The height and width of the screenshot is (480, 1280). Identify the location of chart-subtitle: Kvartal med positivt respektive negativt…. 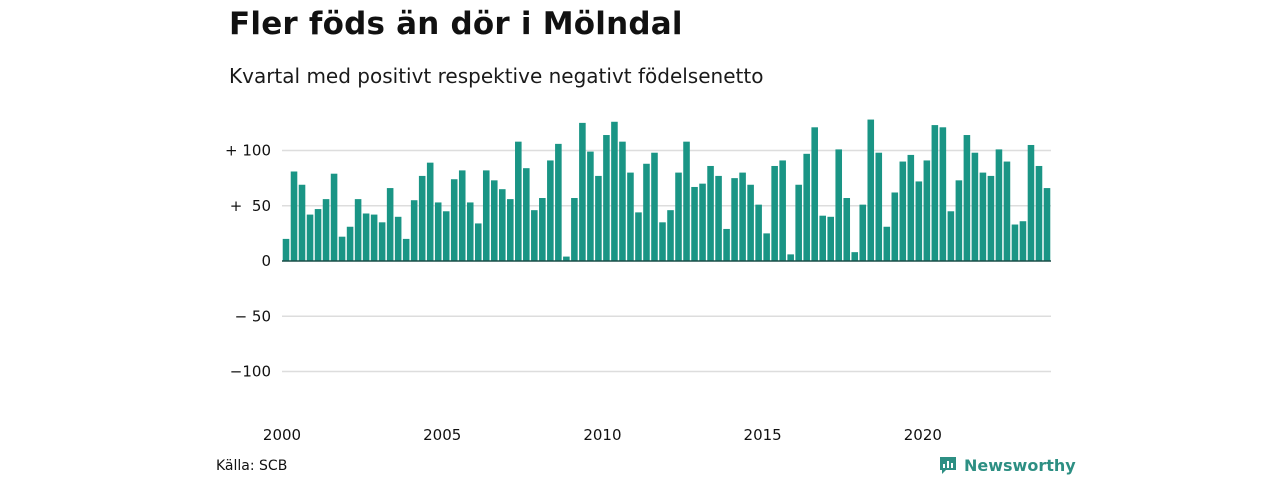
(496, 76).